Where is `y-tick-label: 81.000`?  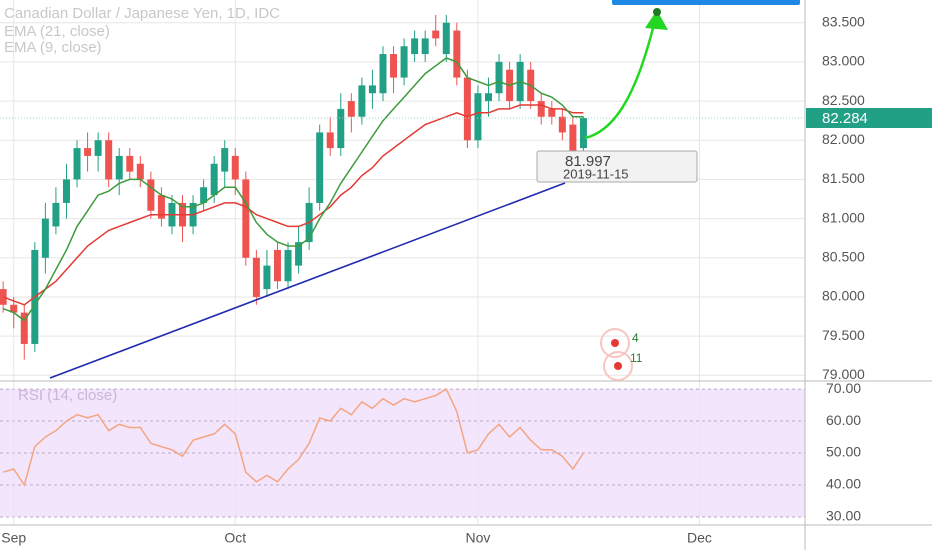 y-tick-label: 81.000 is located at coordinates (843, 217).